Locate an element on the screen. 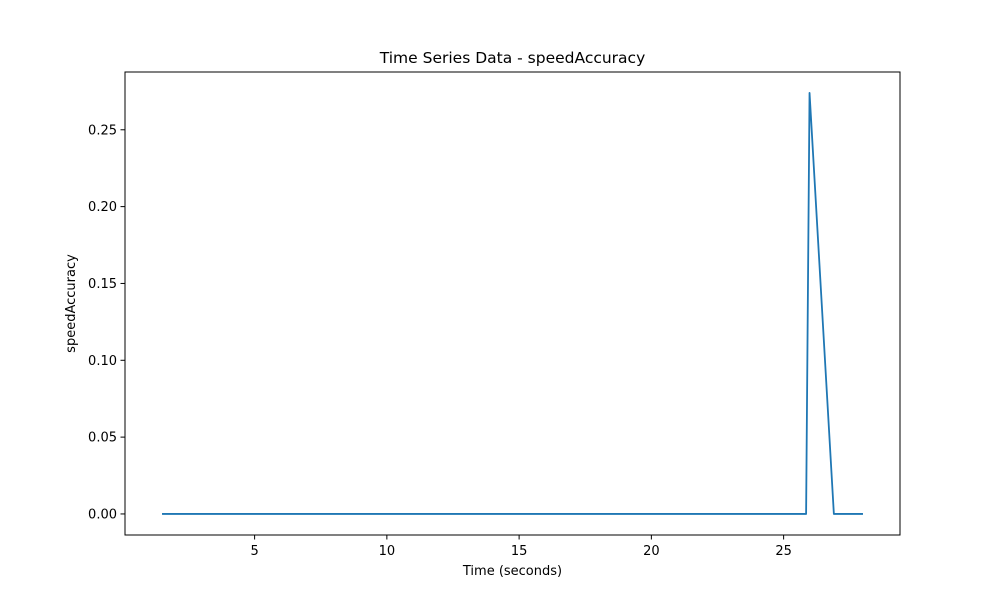 The height and width of the screenshot is (600, 1000). x-tick-label: 25 is located at coordinates (783, 551).